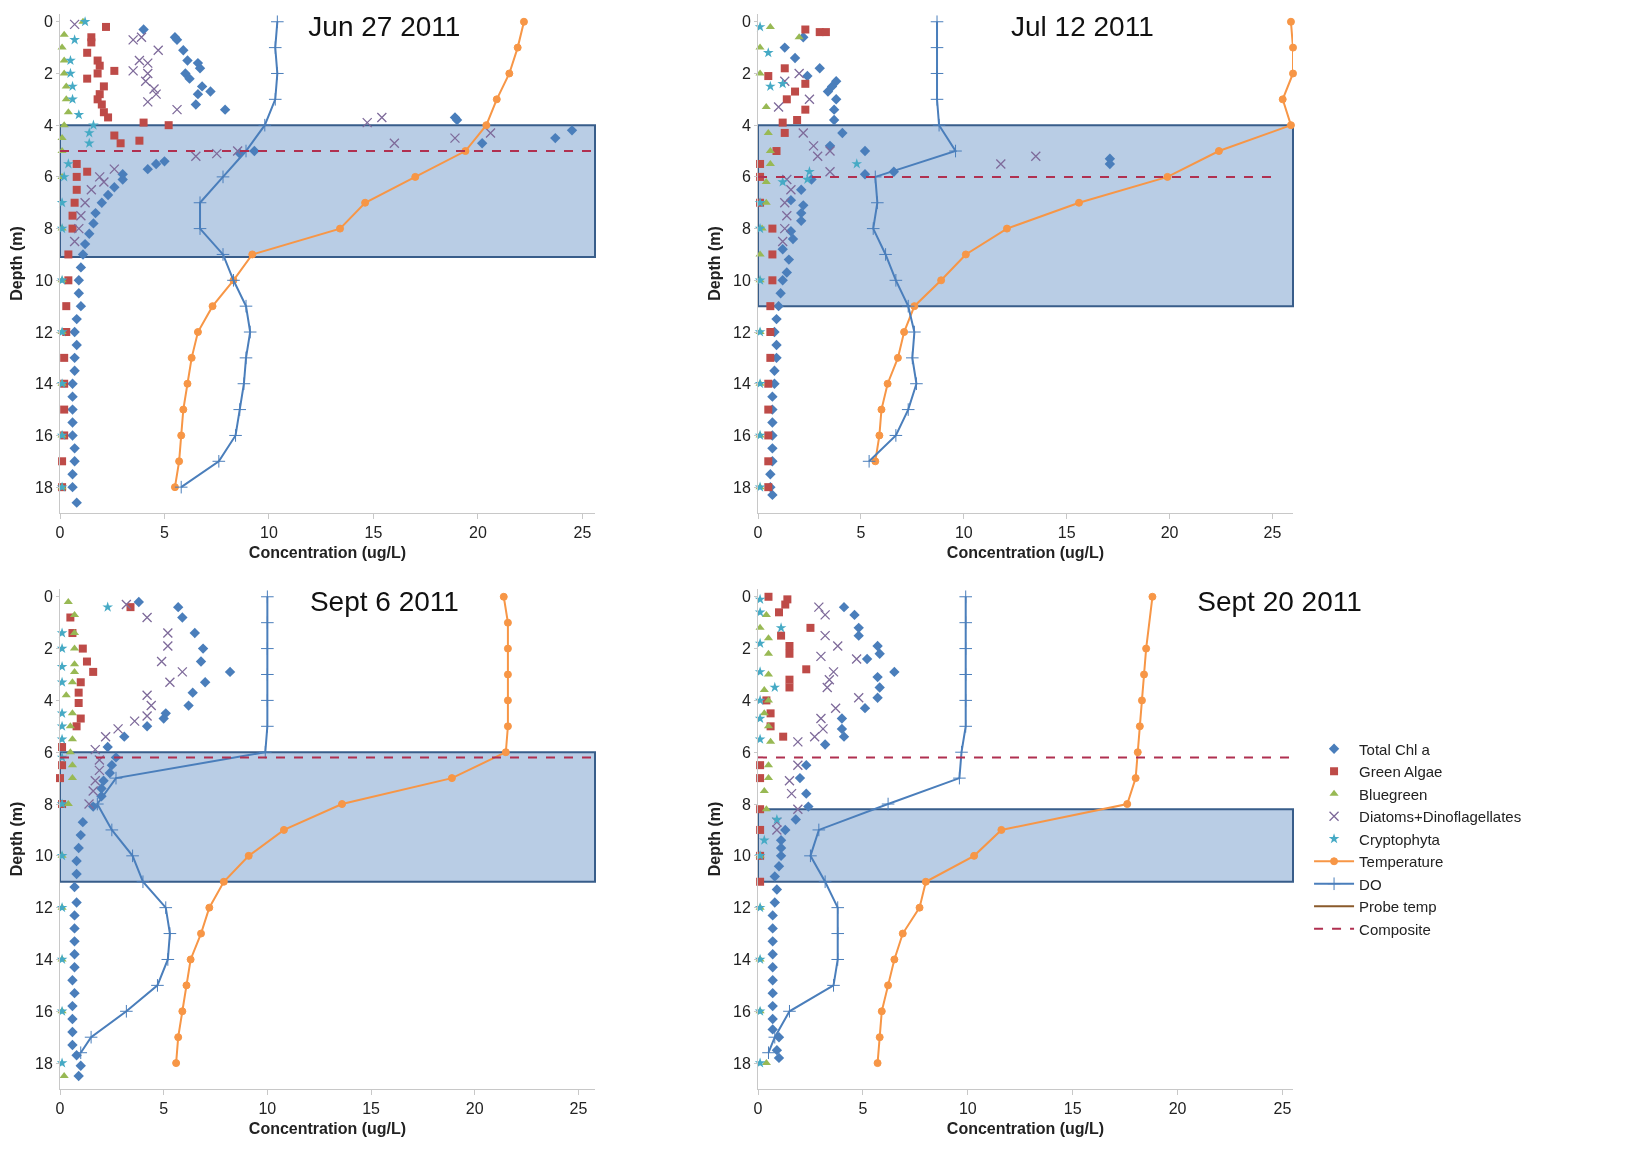 The image size is (1636, 1151). I want to click on legend-label: Probe temp, so click(1398, 907).